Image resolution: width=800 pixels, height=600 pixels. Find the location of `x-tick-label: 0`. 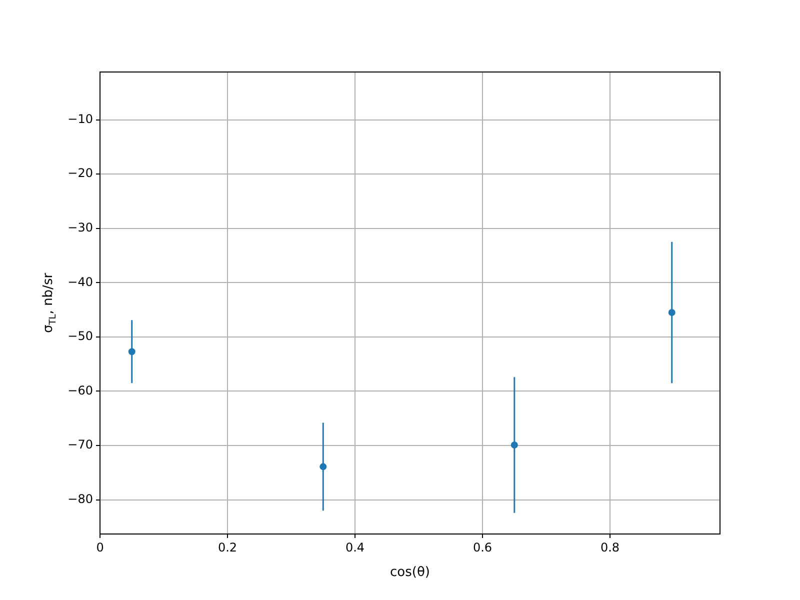

x-tick-label: 0 is located at coordinates (100, 547).